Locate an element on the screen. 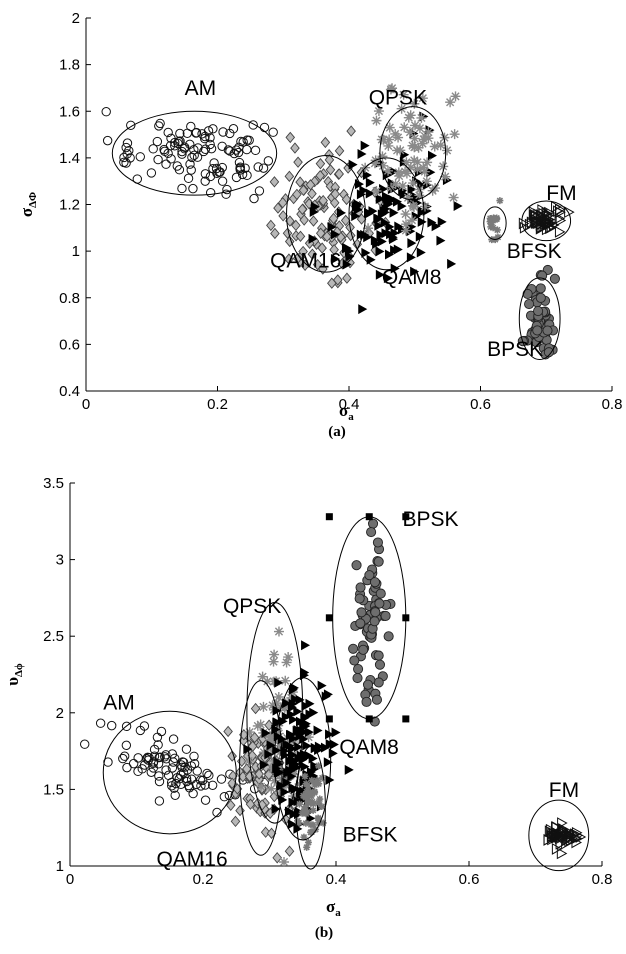  y-tick-label: 1 is located at coordinates (76, 251).